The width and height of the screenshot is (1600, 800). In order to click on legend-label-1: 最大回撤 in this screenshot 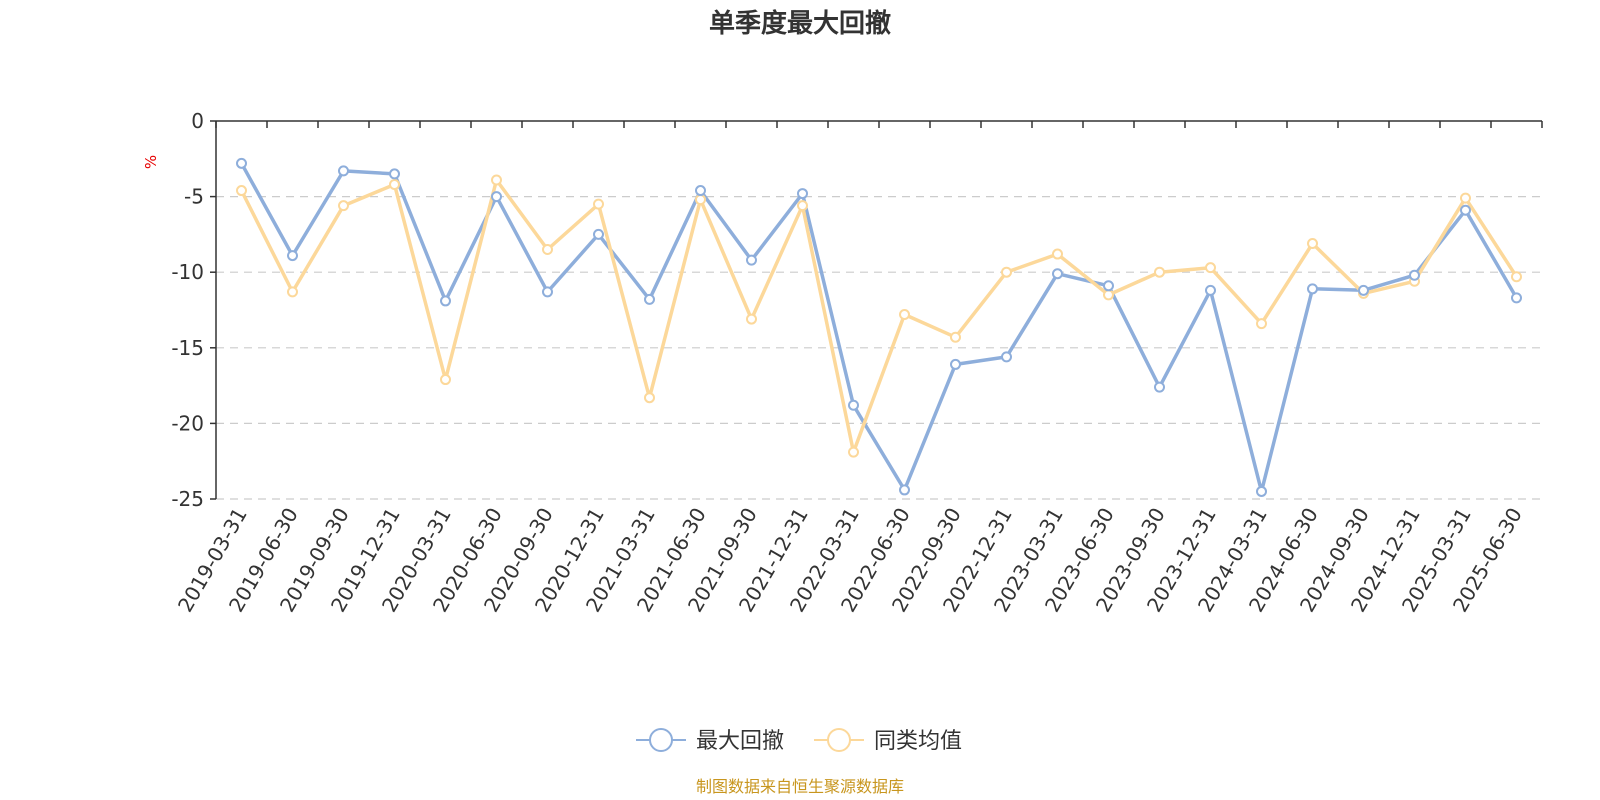, I will do `click(740, 741)`.